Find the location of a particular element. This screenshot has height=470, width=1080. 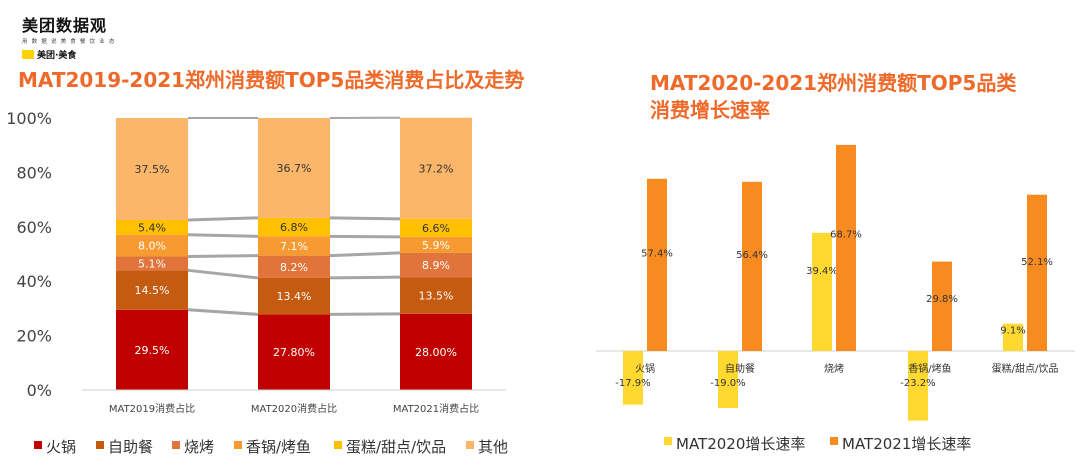

x-tick-label: 自助餐 is located at coordinates (740, 368).